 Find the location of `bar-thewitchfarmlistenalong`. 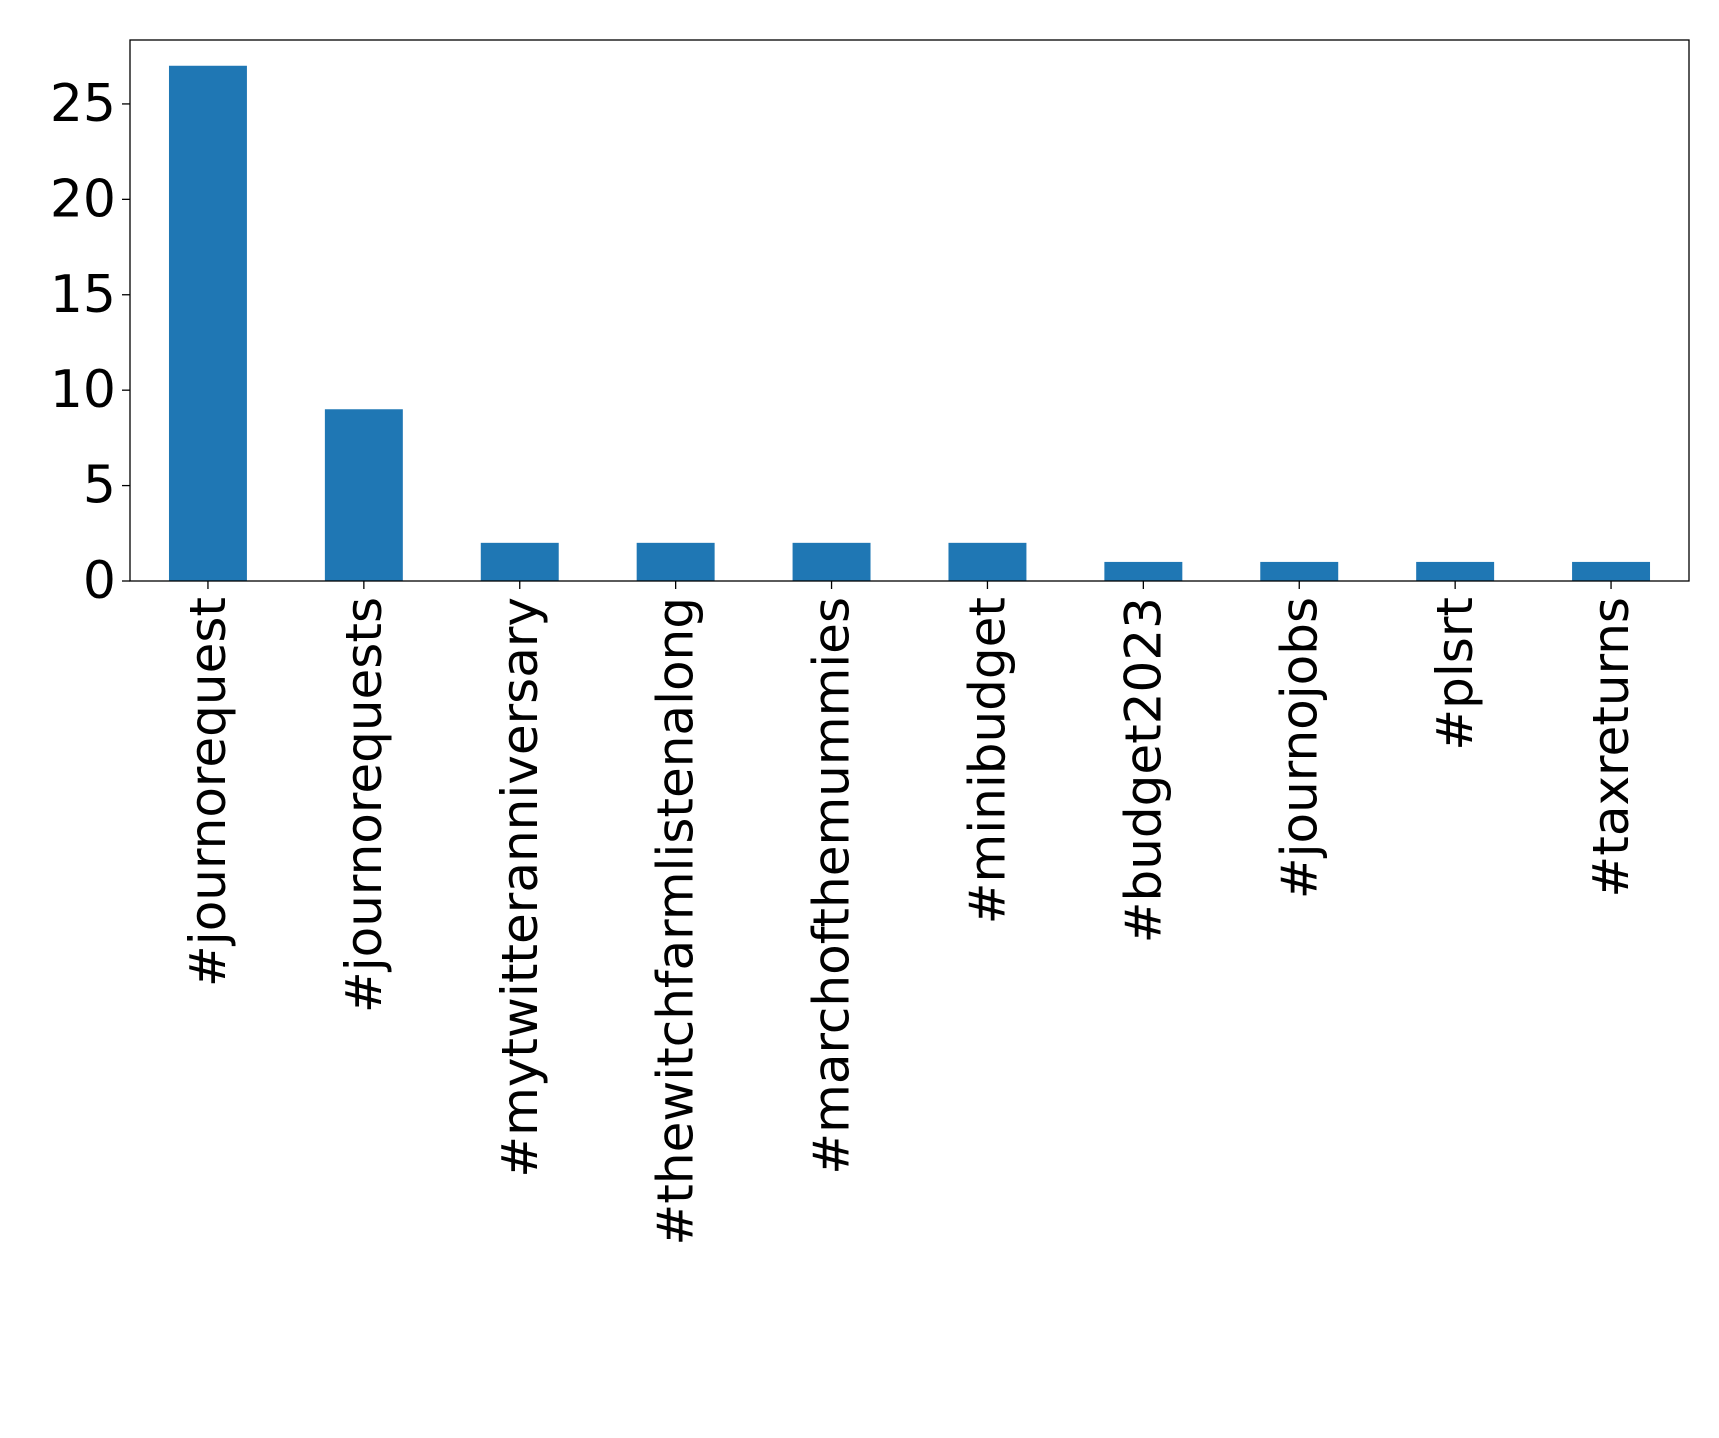

bar-thewitchfarmlistenalong is located at coordinates (675, 561).